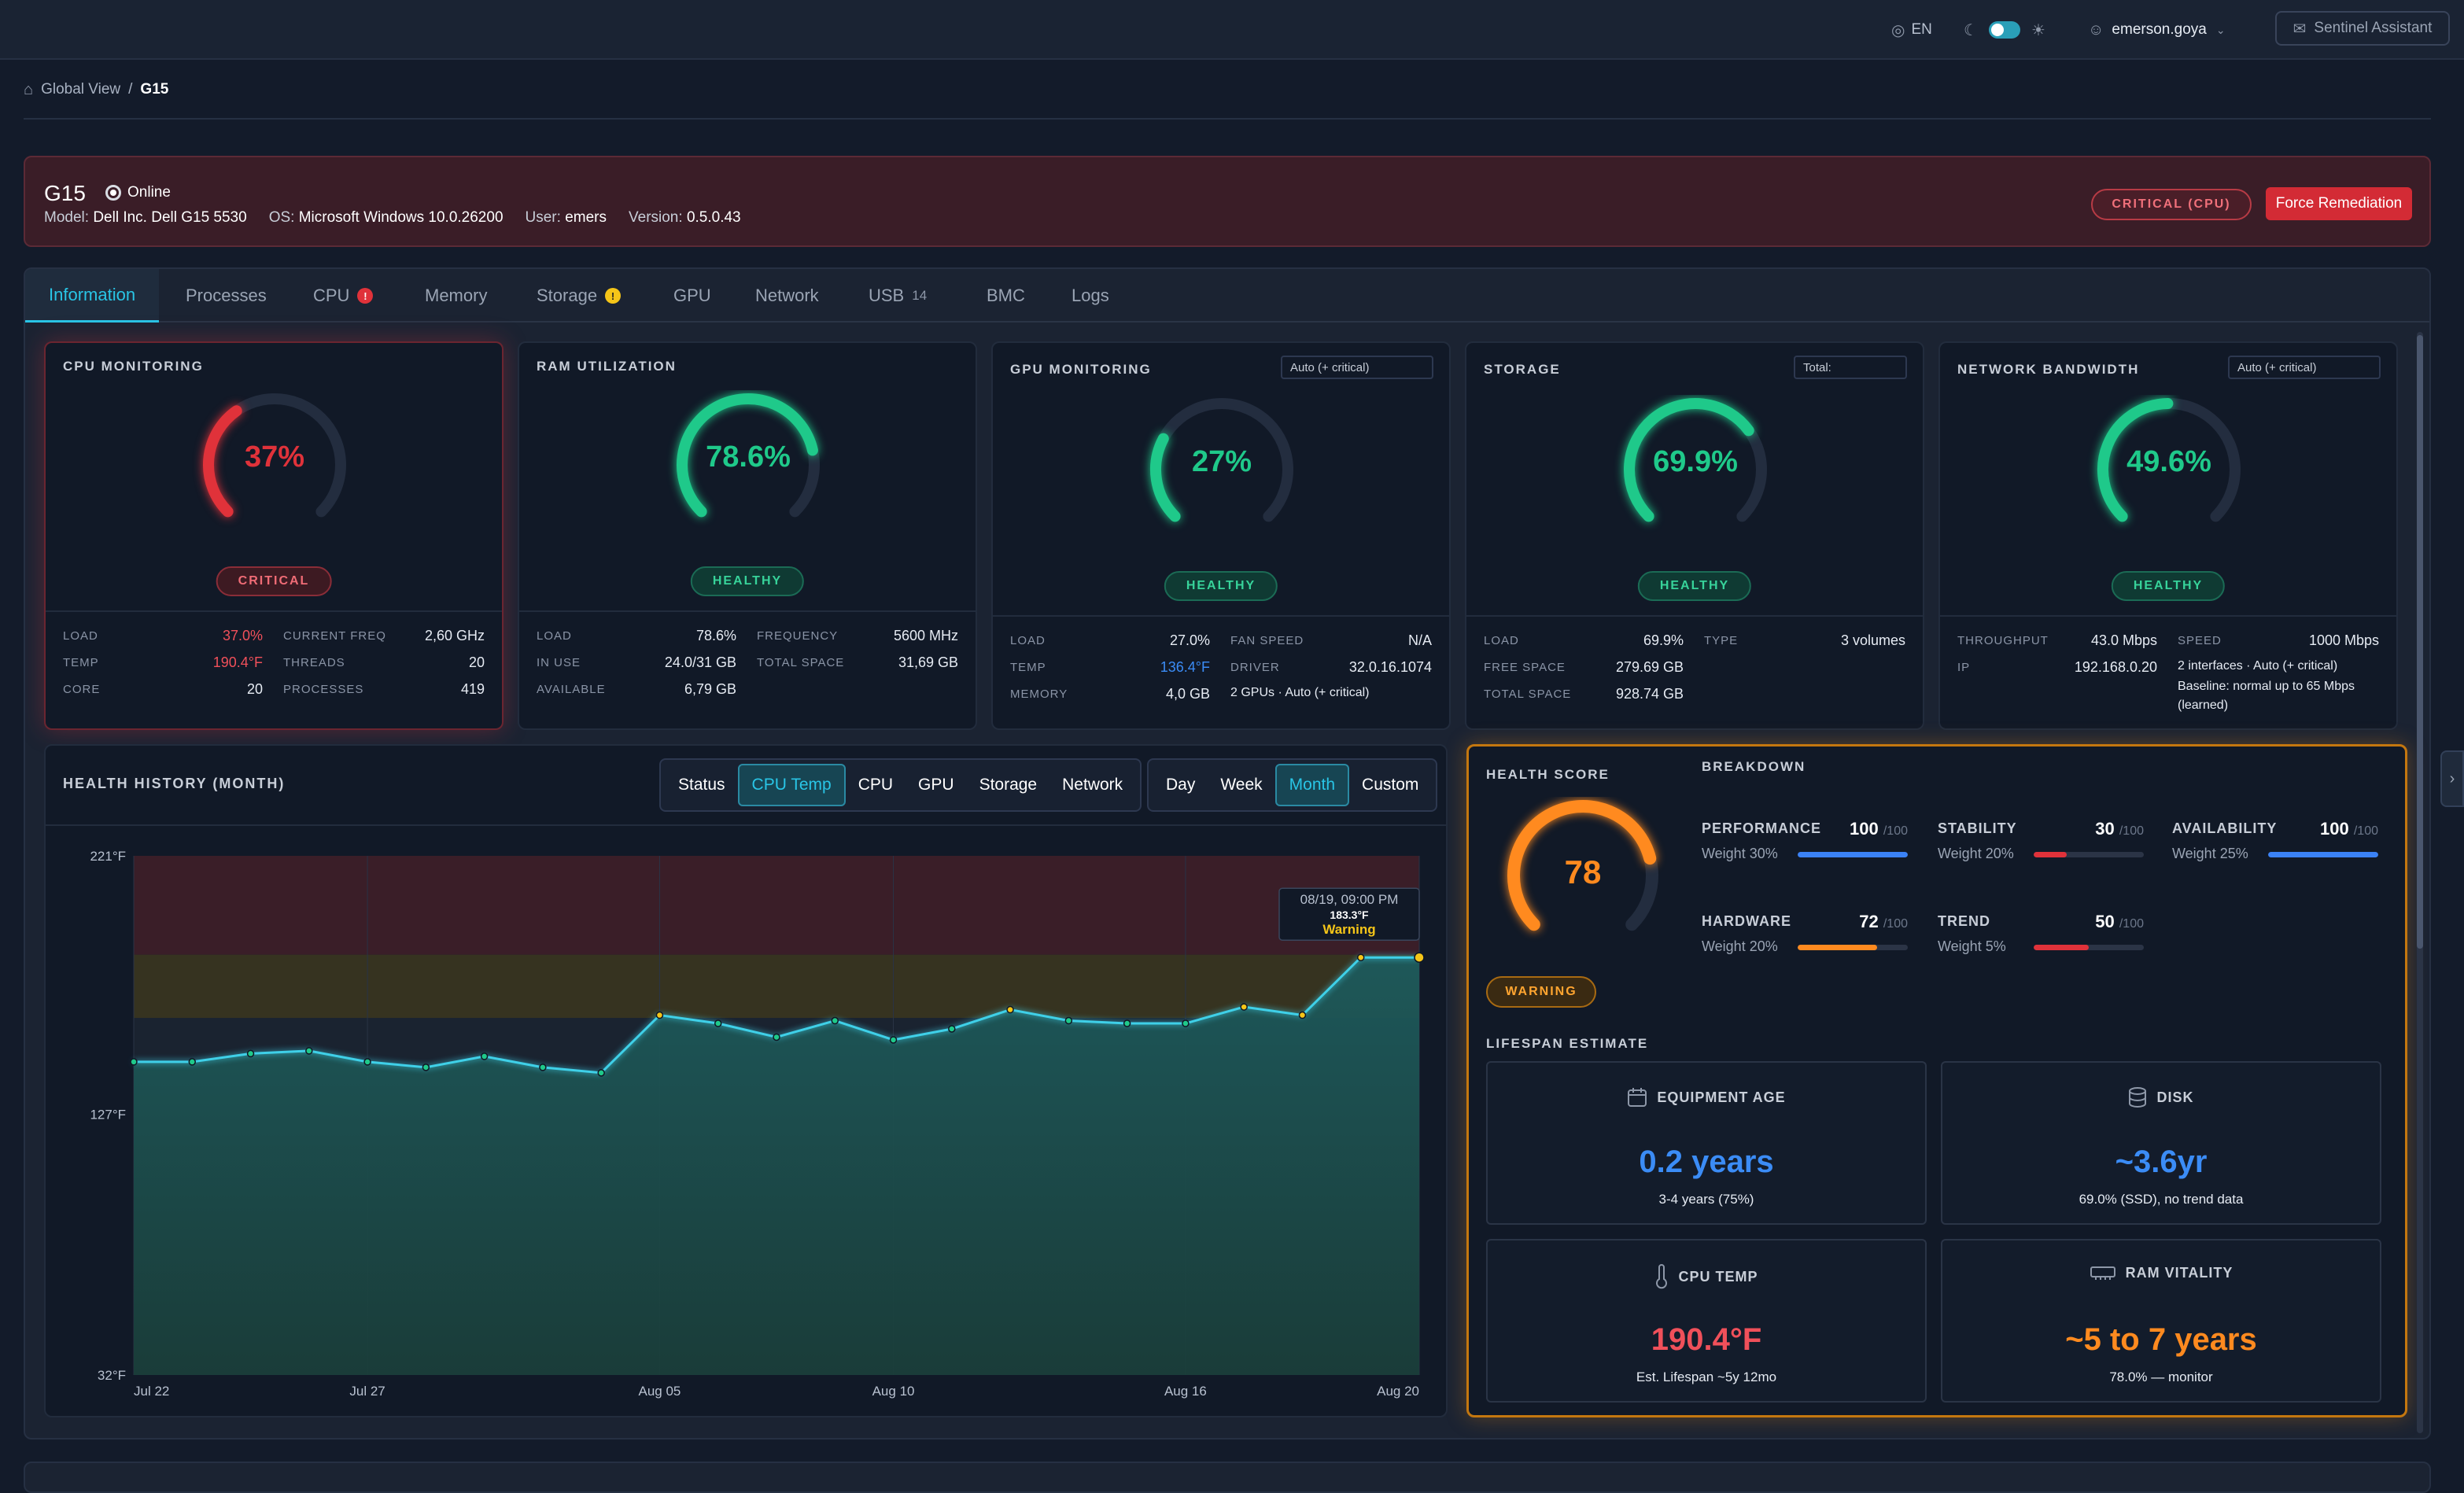 This screenshot has width=2464, height=1493. Describe the element at coordinates (2003, 640) in the screenshot. I see `stat-label: THROUGHPUT` at that location.